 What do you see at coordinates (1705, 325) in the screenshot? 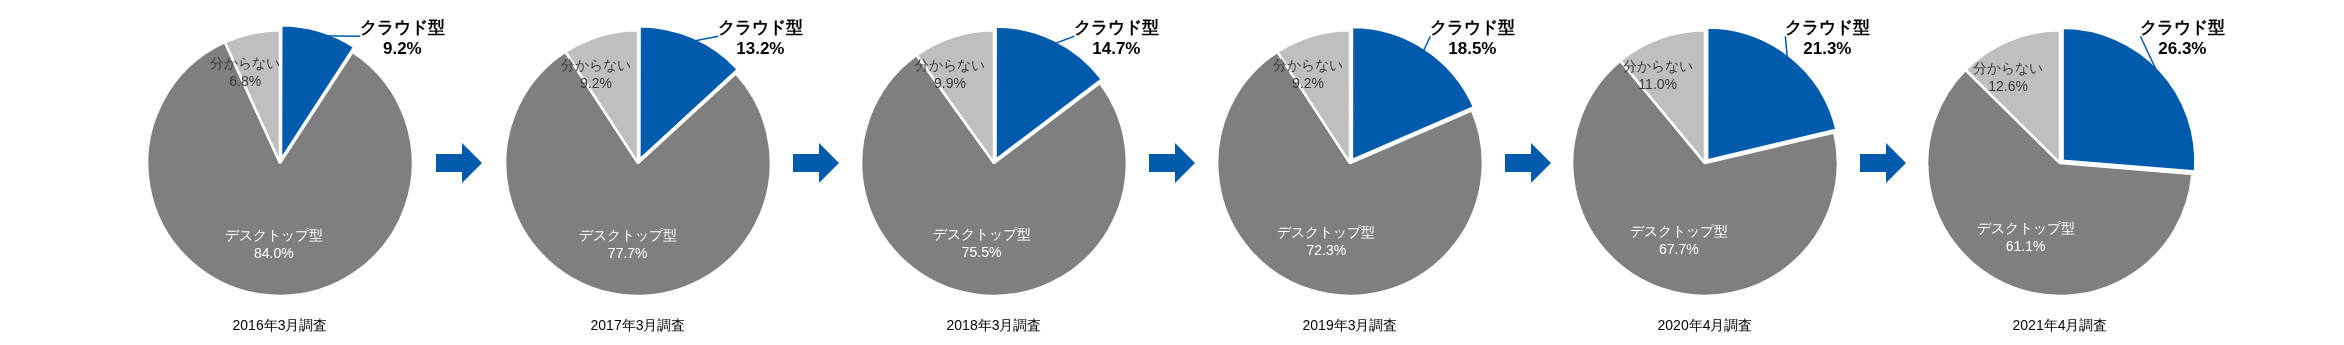
I see `text: 2020年4月調査` at bounding box center [1705, 325].